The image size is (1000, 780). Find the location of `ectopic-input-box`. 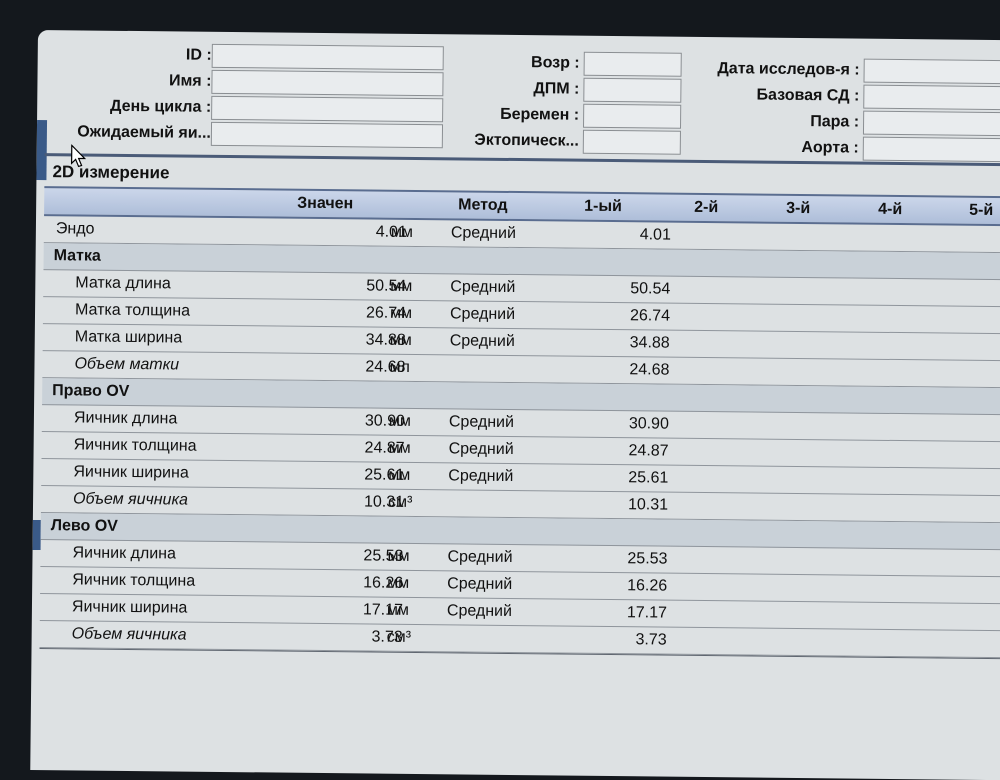

ectopic-input-box is located at coordinates (631, 142).